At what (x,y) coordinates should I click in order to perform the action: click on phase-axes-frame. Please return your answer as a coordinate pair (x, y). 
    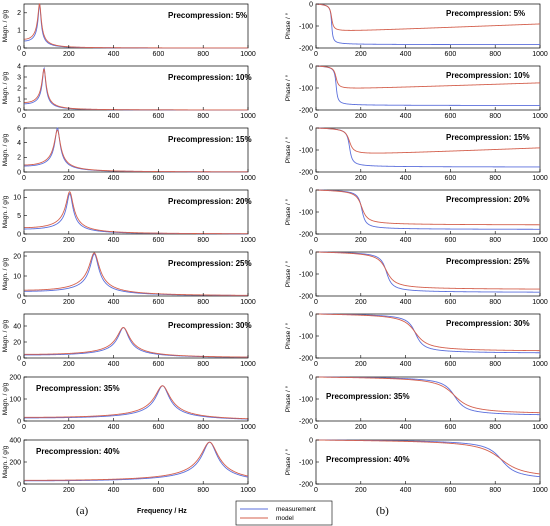
    Looking at the image, I should click on (428, 150).